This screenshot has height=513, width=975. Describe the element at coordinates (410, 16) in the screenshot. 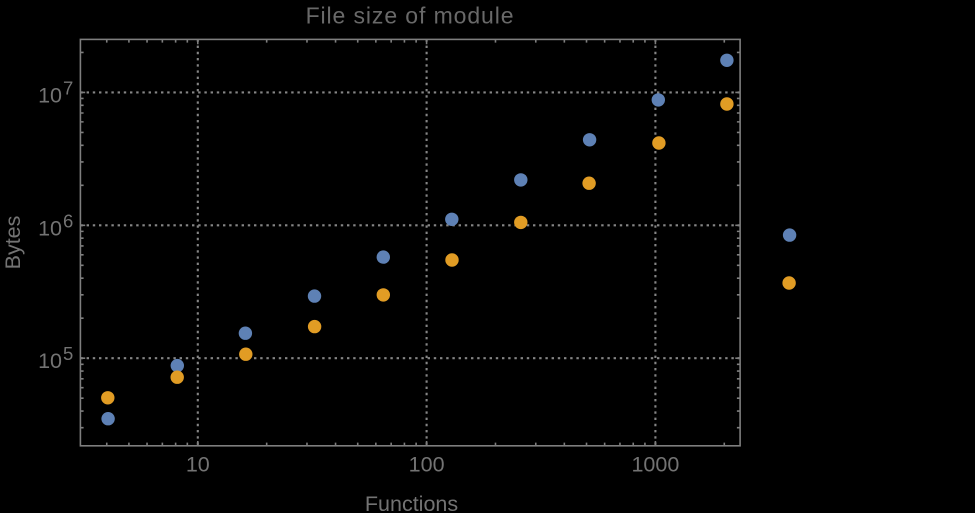

I see `svg-text: File size of module` at that location.